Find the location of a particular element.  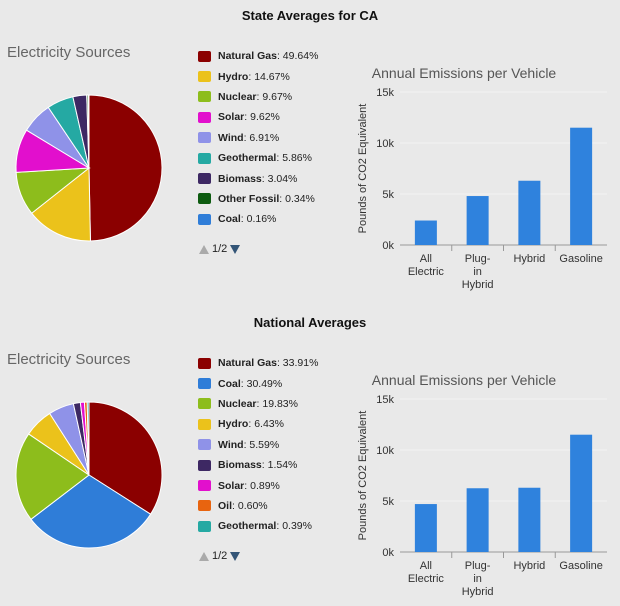

legend-item: Geothermal: 0.39% is located at coordinates (283, 526).